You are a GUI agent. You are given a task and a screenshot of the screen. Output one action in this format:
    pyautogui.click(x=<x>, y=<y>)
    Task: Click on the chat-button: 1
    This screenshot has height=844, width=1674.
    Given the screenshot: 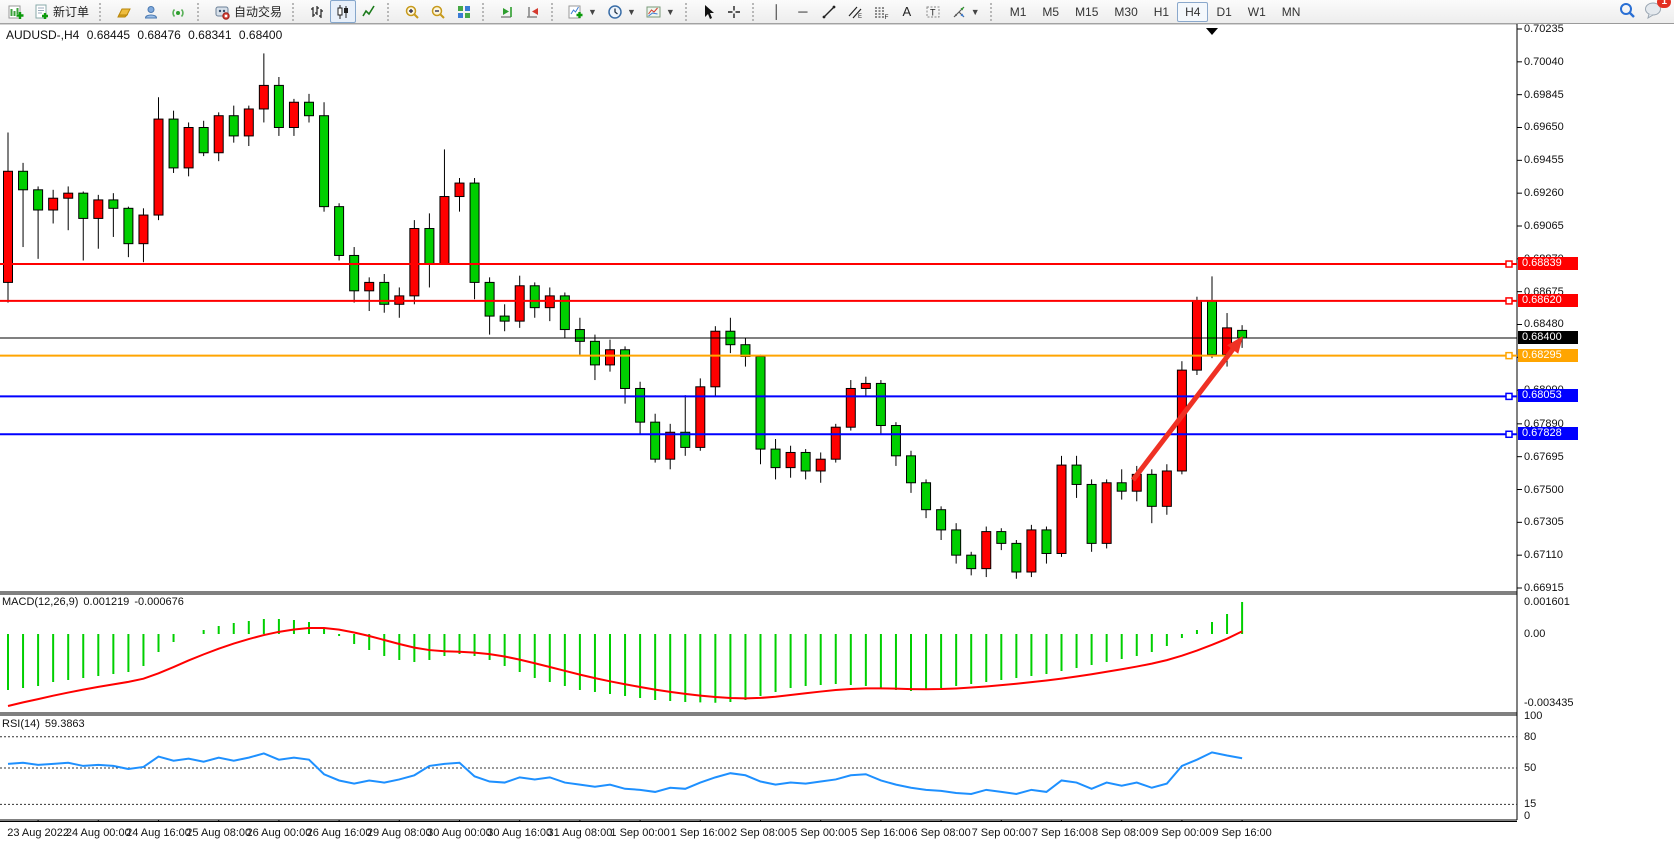 What is the action you would take?
    pyautogui.click(x=1657, y=11)
    